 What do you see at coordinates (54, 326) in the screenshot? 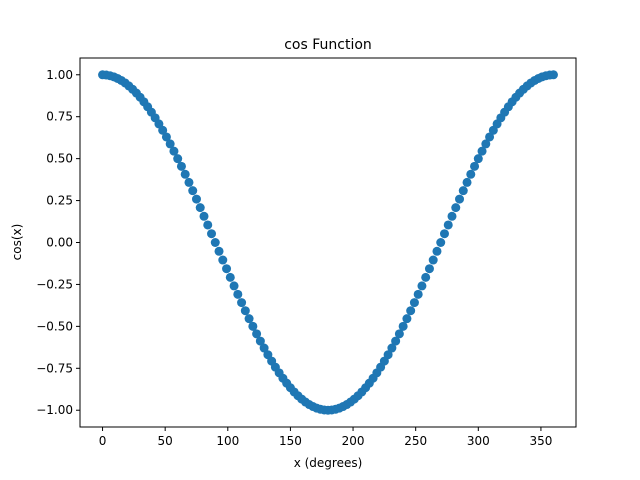
I see `y-tick-label: −0.50` at bounding box center [54, 326].